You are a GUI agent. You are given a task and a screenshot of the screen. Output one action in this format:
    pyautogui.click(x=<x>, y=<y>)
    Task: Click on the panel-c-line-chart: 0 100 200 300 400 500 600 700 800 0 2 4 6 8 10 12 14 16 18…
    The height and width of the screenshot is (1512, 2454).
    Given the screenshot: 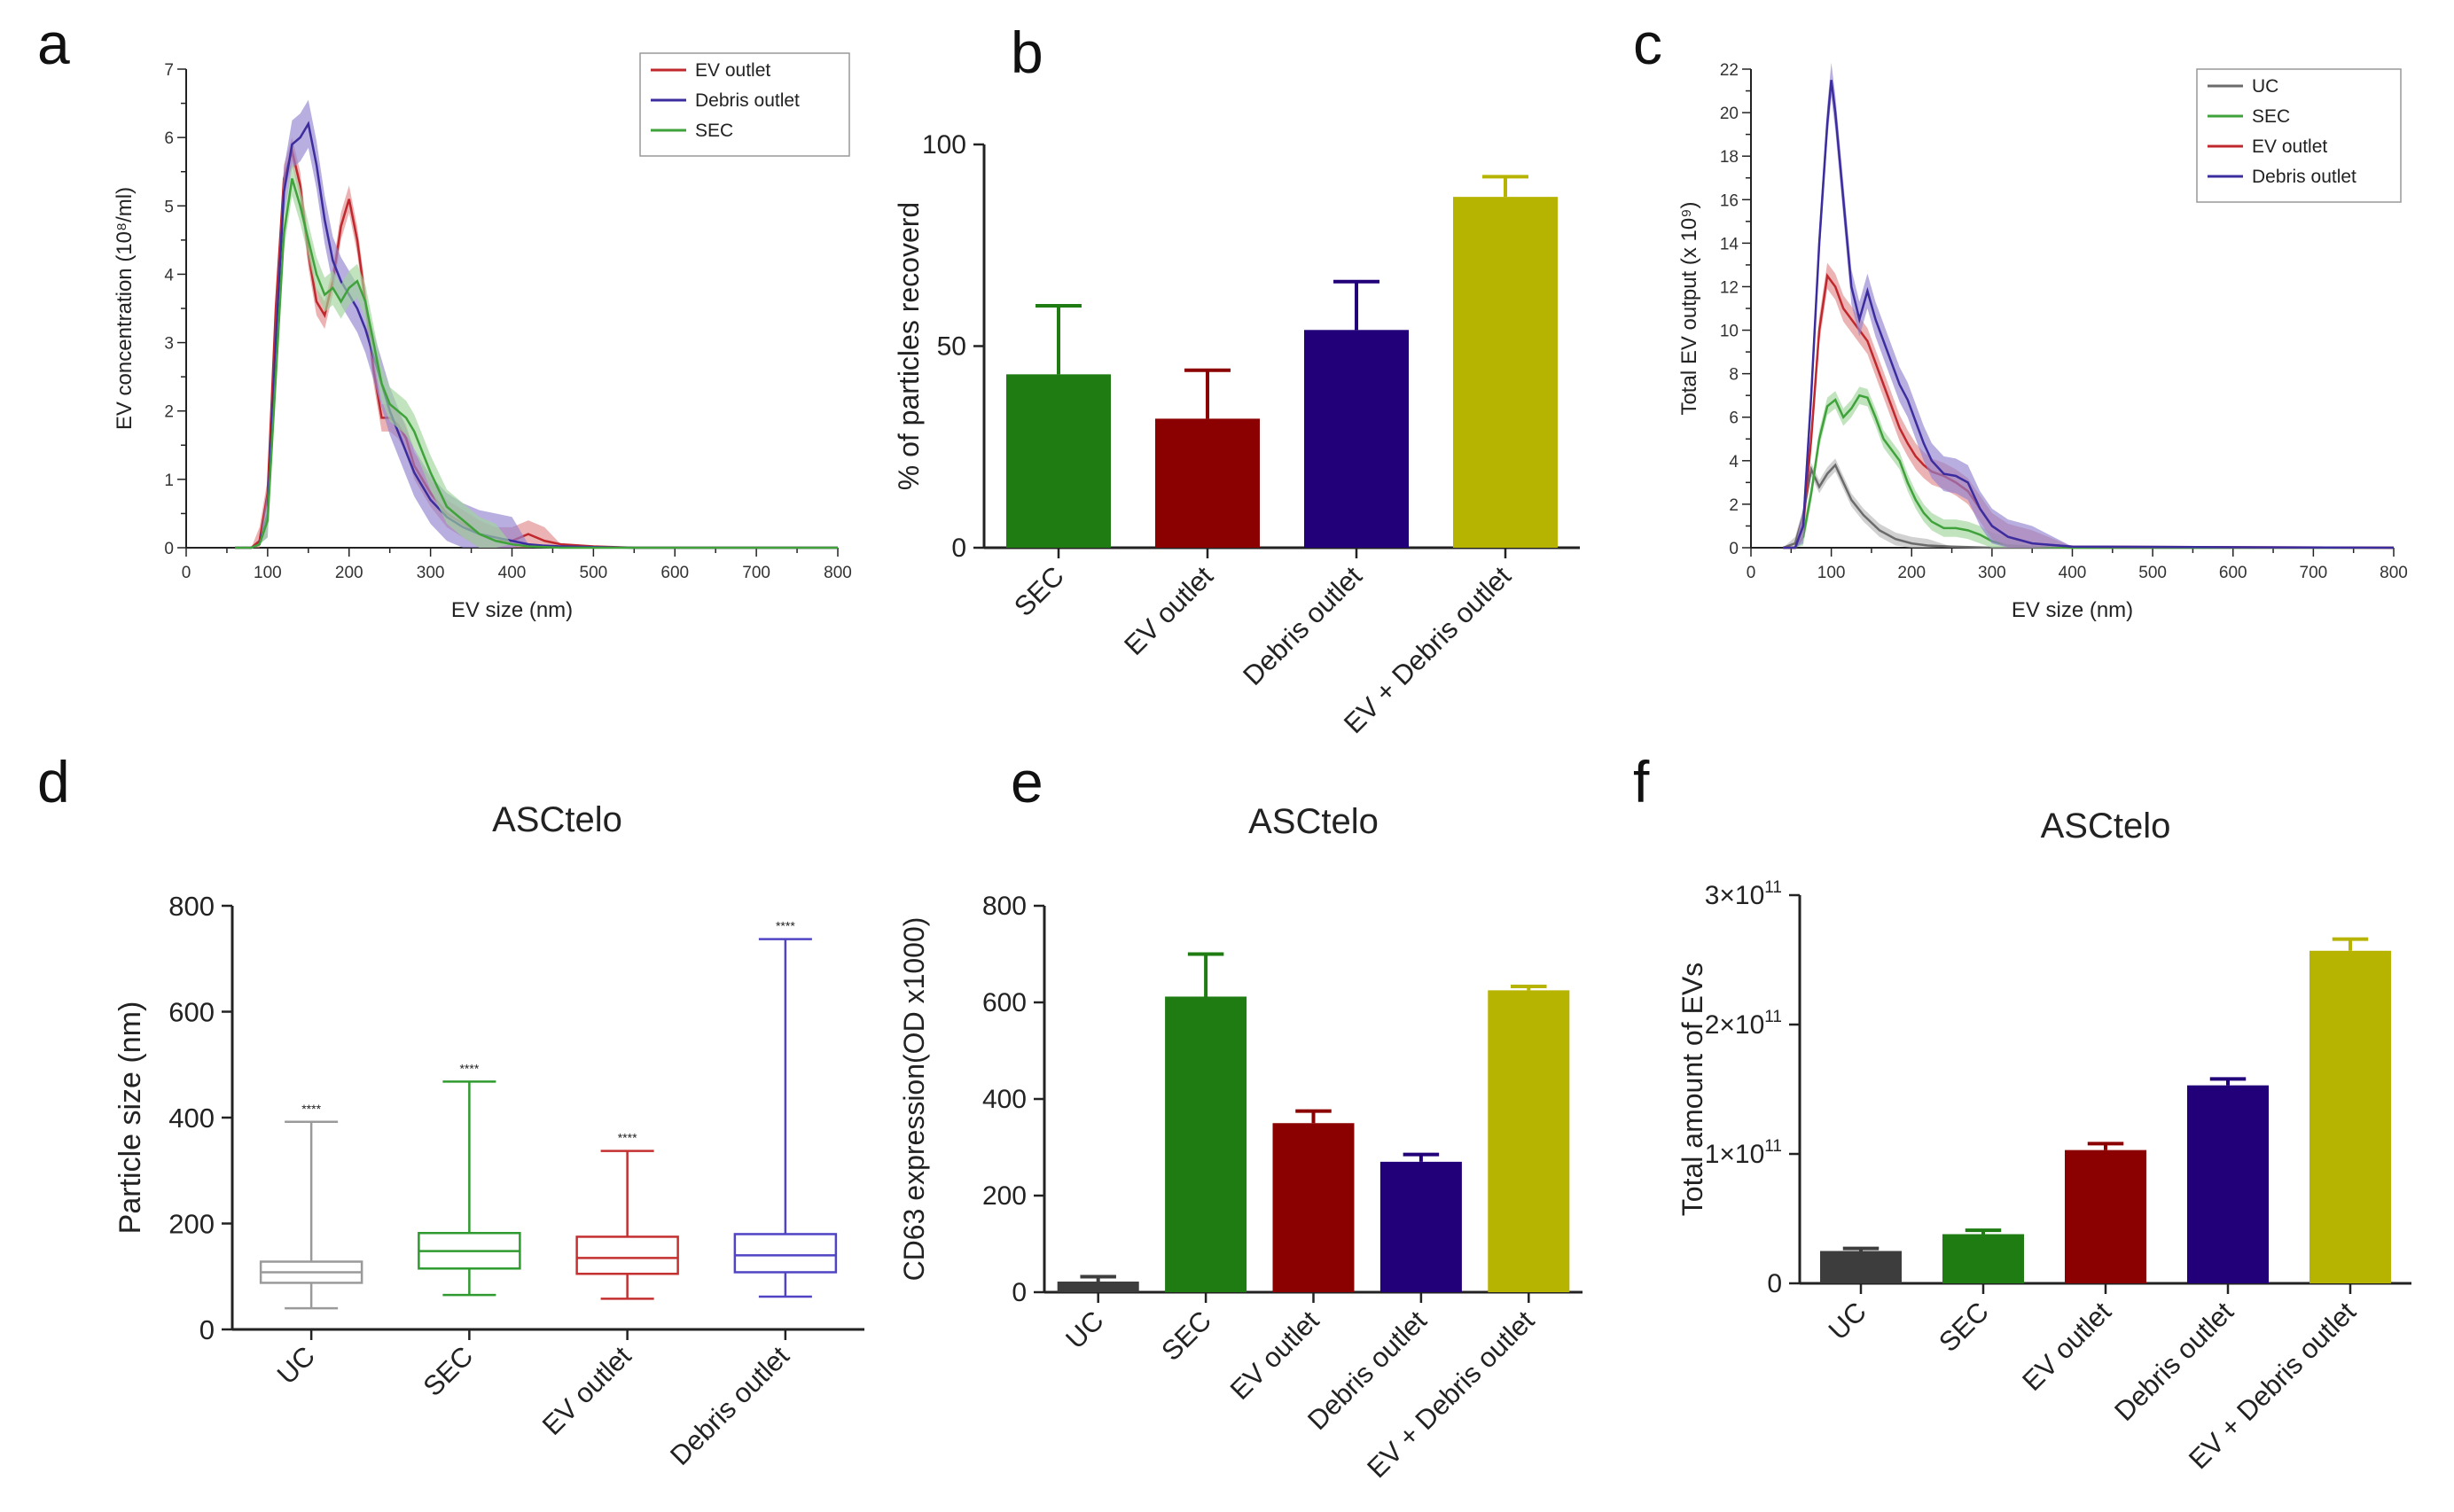 What is the action you would take?
    pyautogui.click(x=2043, y=341)
    